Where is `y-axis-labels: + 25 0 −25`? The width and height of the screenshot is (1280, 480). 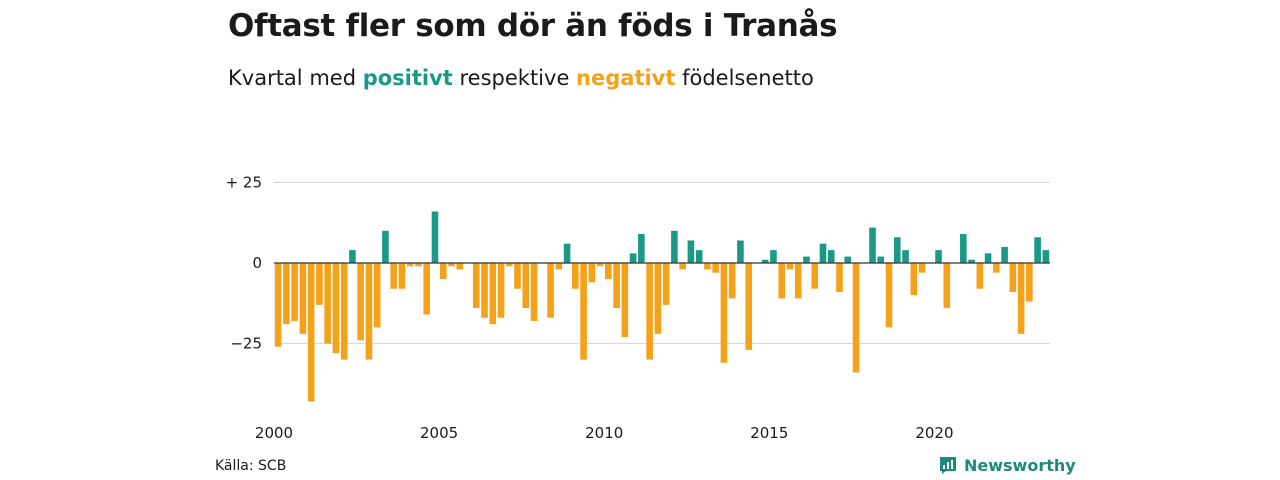
y-axis-labels: + 25 0 −25 is located at coordinates (244, 263).